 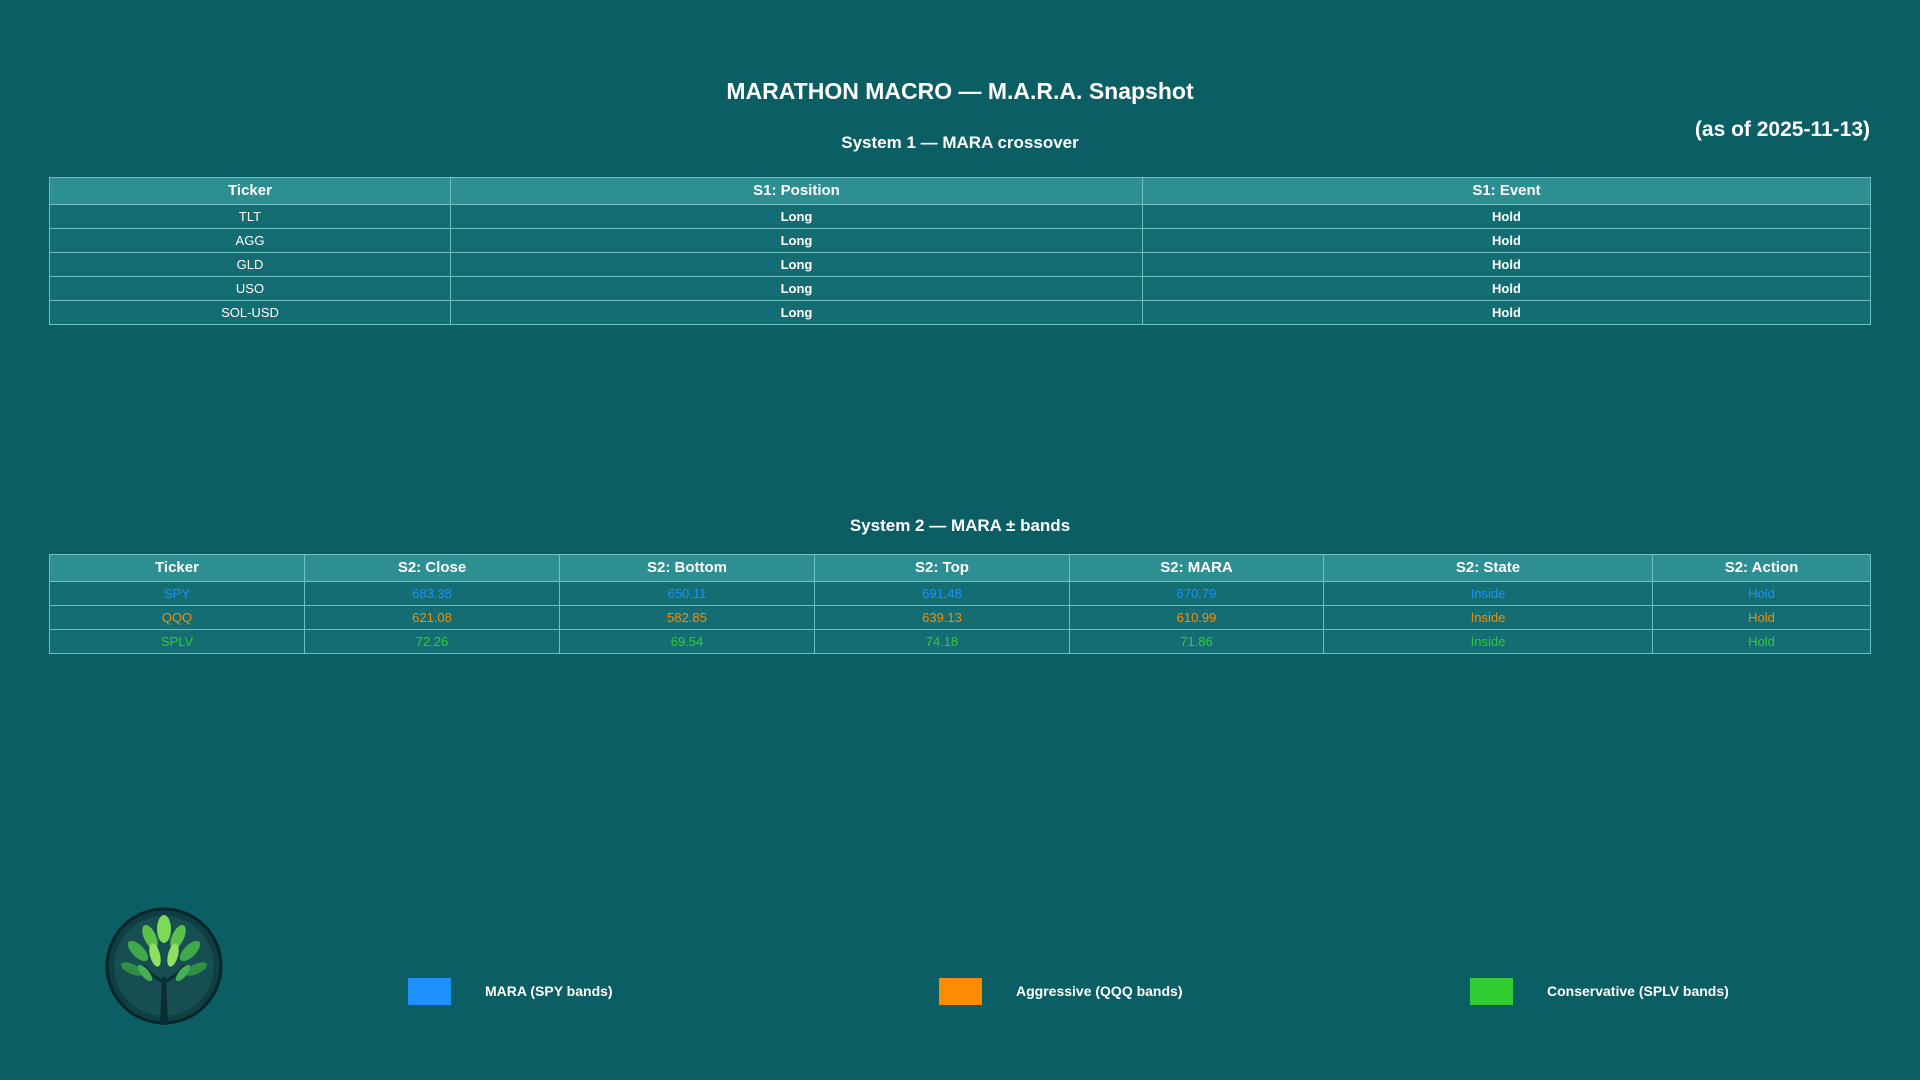 What do you see at coordinates (250, 240) in the screenshot?
I see `ticker-cell: AGG` at bounding box center [250, 240].